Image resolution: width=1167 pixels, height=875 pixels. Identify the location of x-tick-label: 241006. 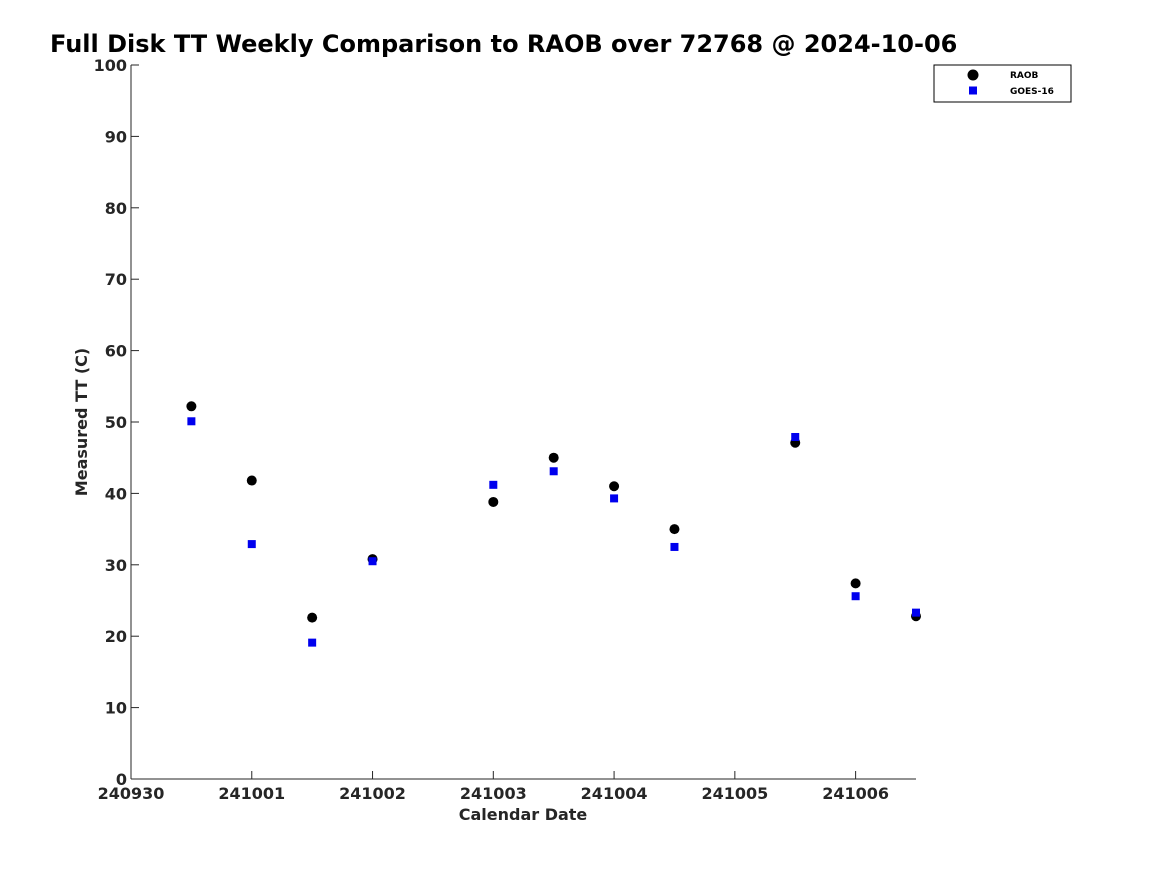
(855, 793).